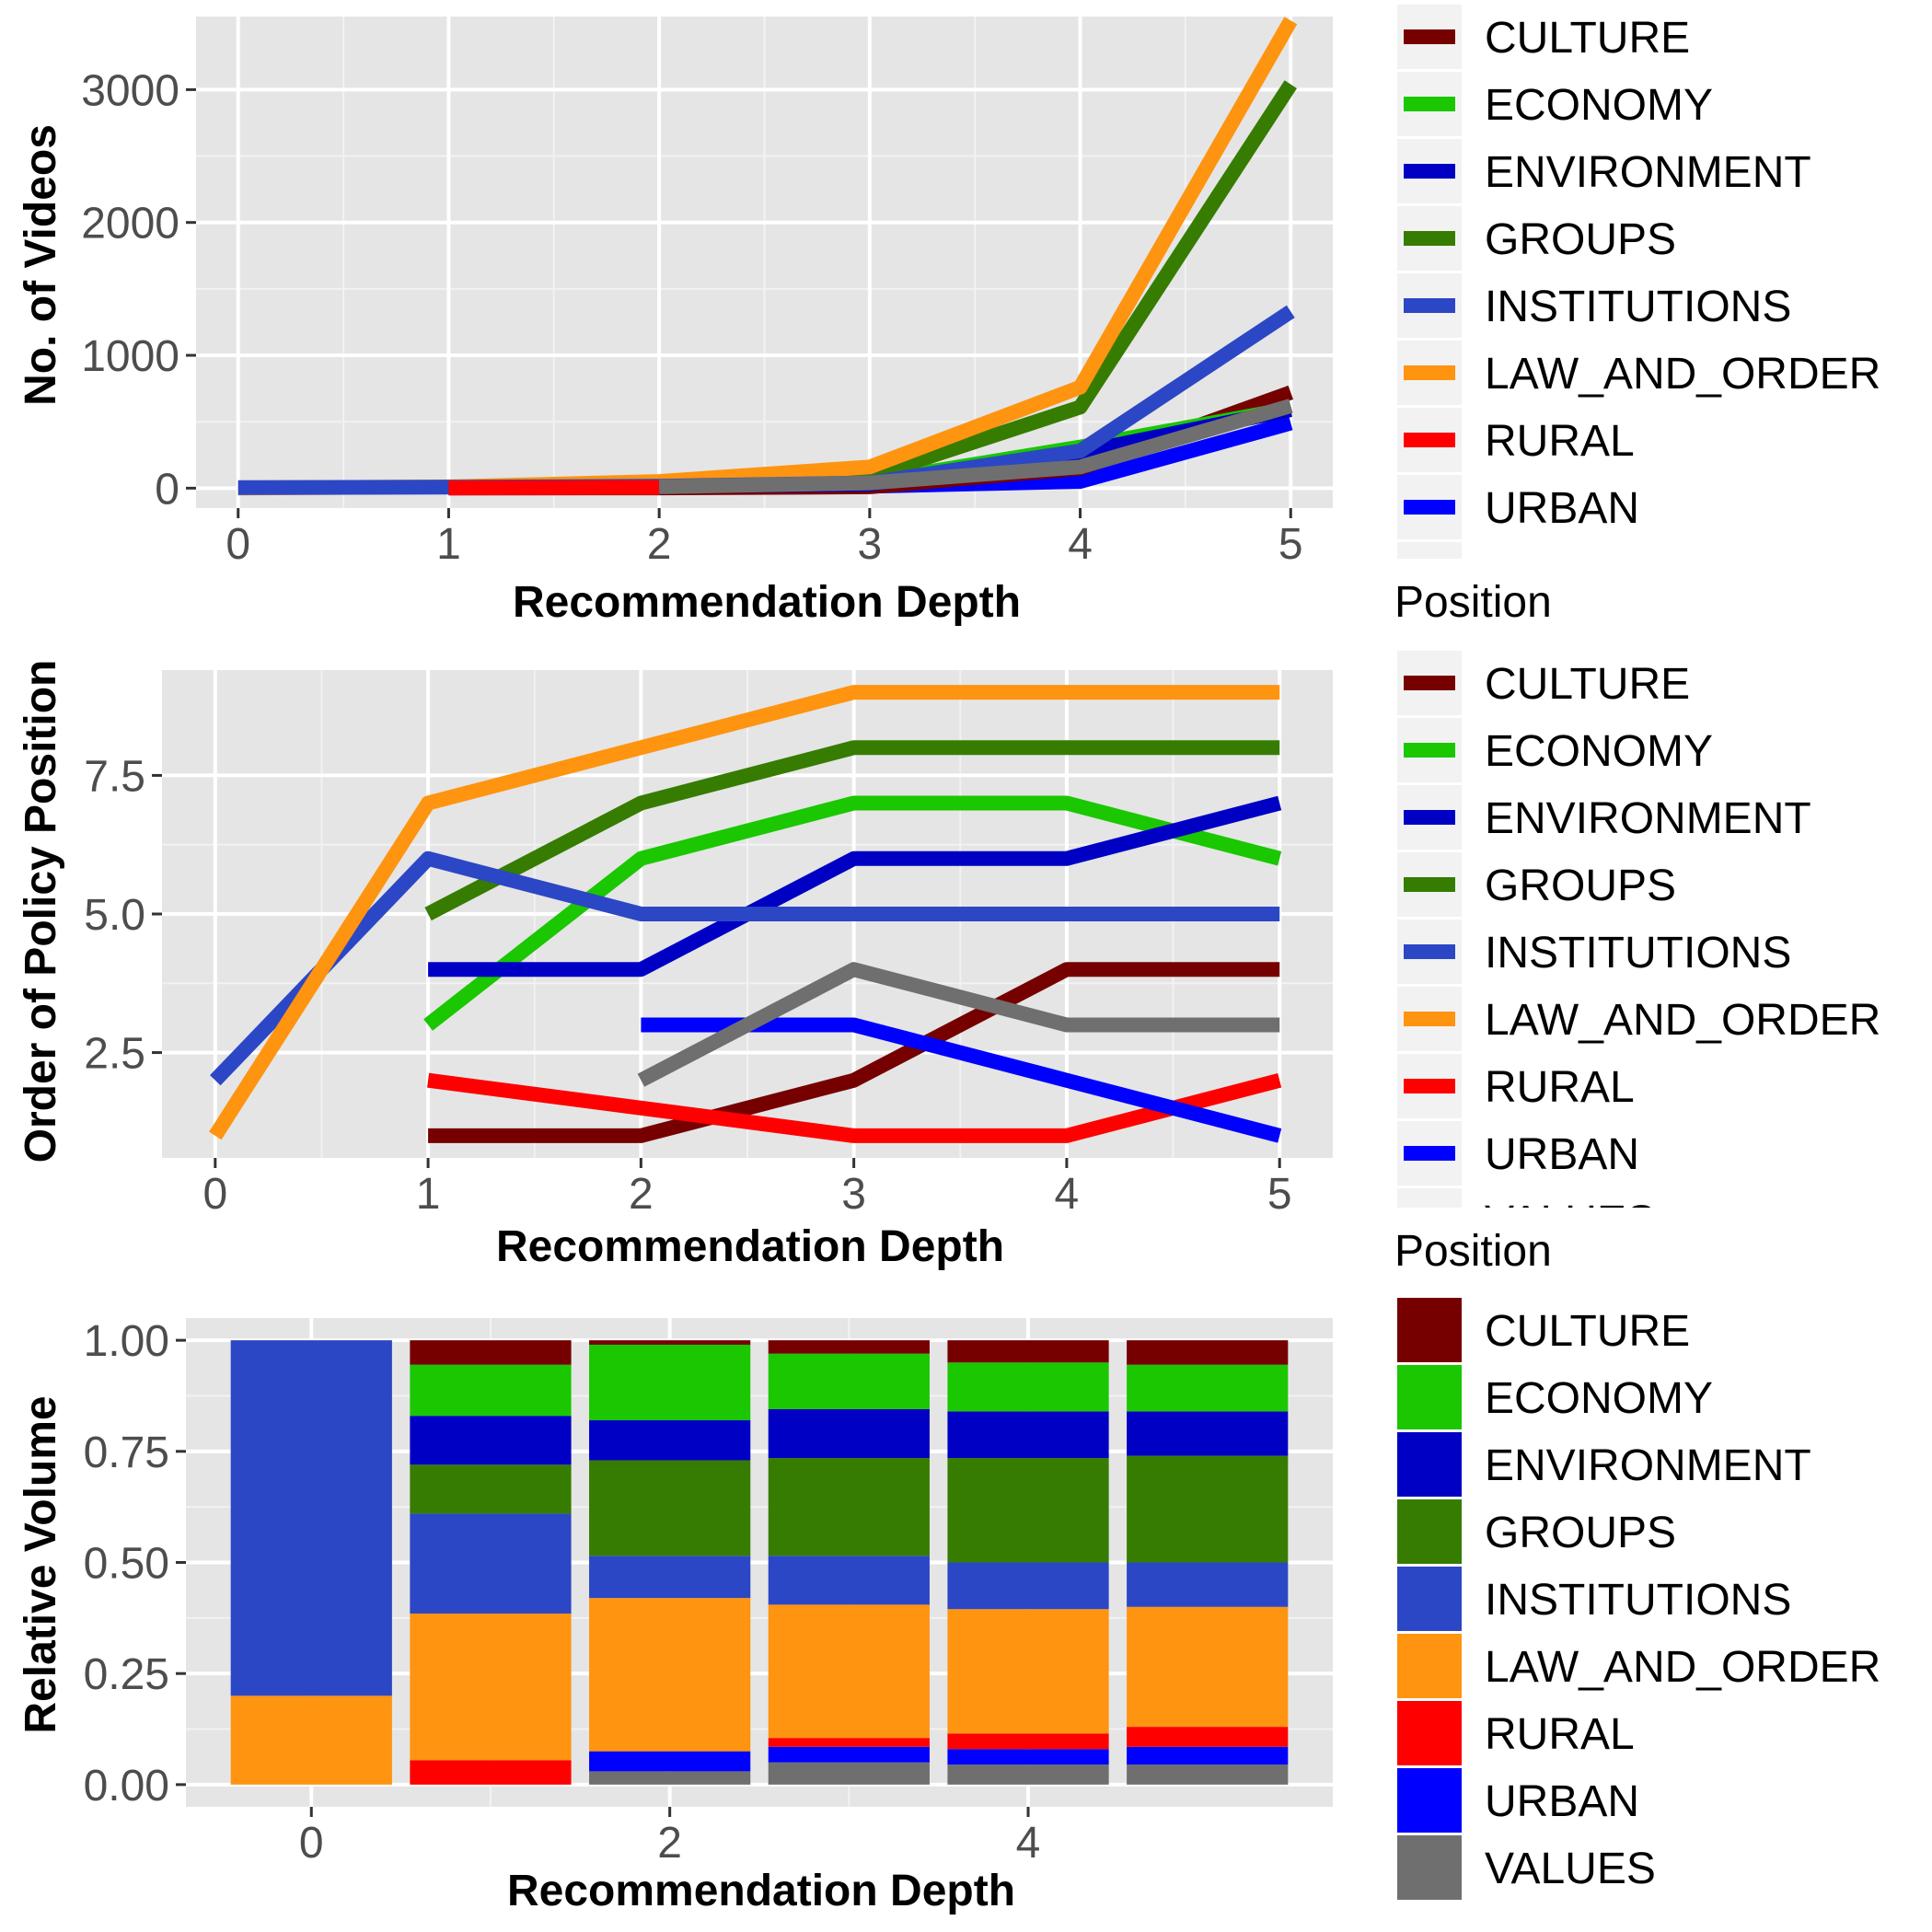  Describe the element at coordinates (554, 488) in the screenshot. I see `panel-videos-line-rural` at that location.